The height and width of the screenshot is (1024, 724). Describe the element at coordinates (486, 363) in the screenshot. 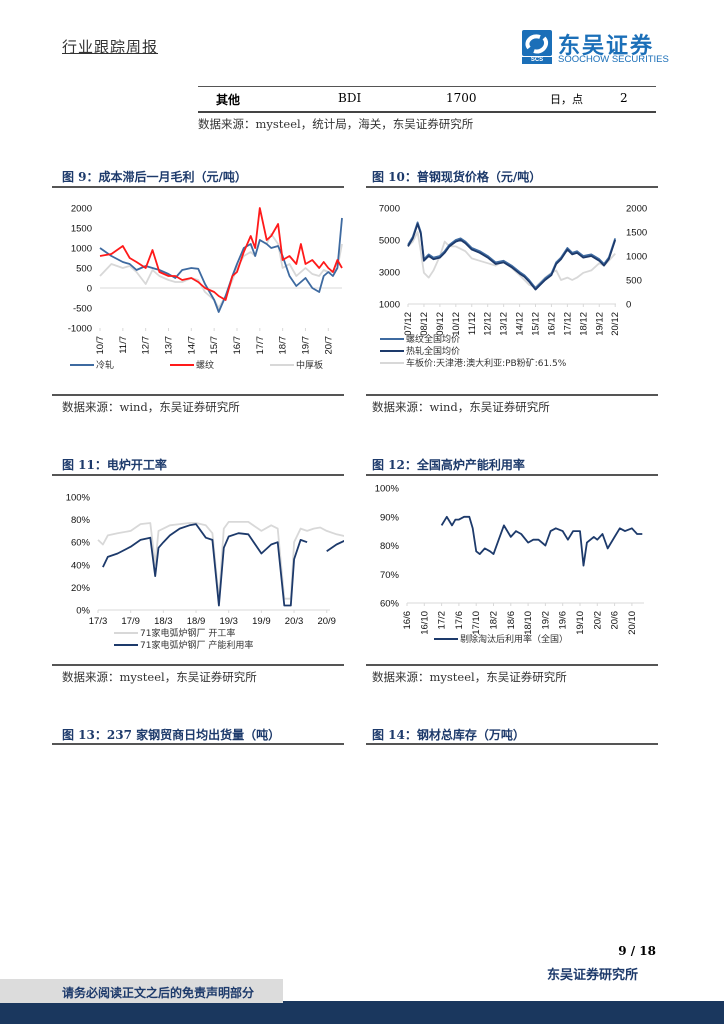

I see `legend-label: 车板价:天津港:澳大利亚:PB粉矿:61.5%` at that location.